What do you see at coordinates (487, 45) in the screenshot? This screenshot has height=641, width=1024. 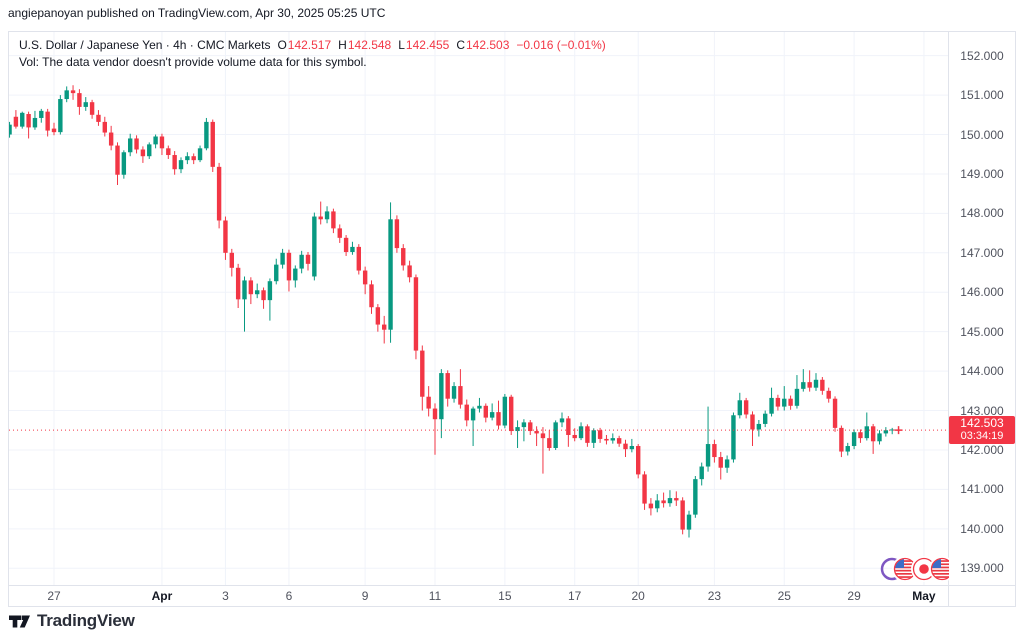 I see `close-value: 142.503` at bounding box center [487, 45].